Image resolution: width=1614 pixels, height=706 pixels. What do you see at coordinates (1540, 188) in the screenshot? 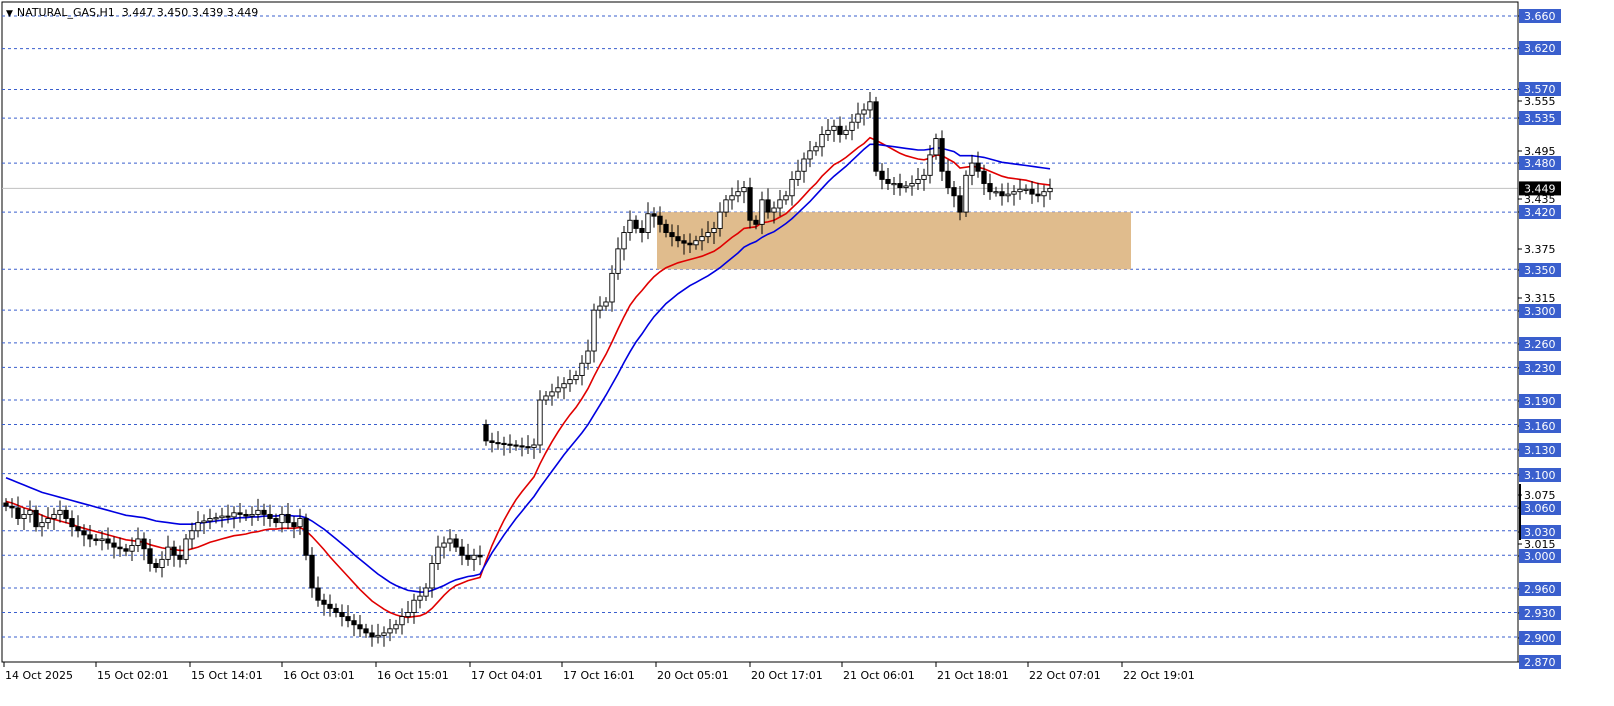
I see `current-price-badge` at bounding box center [1540, 188].